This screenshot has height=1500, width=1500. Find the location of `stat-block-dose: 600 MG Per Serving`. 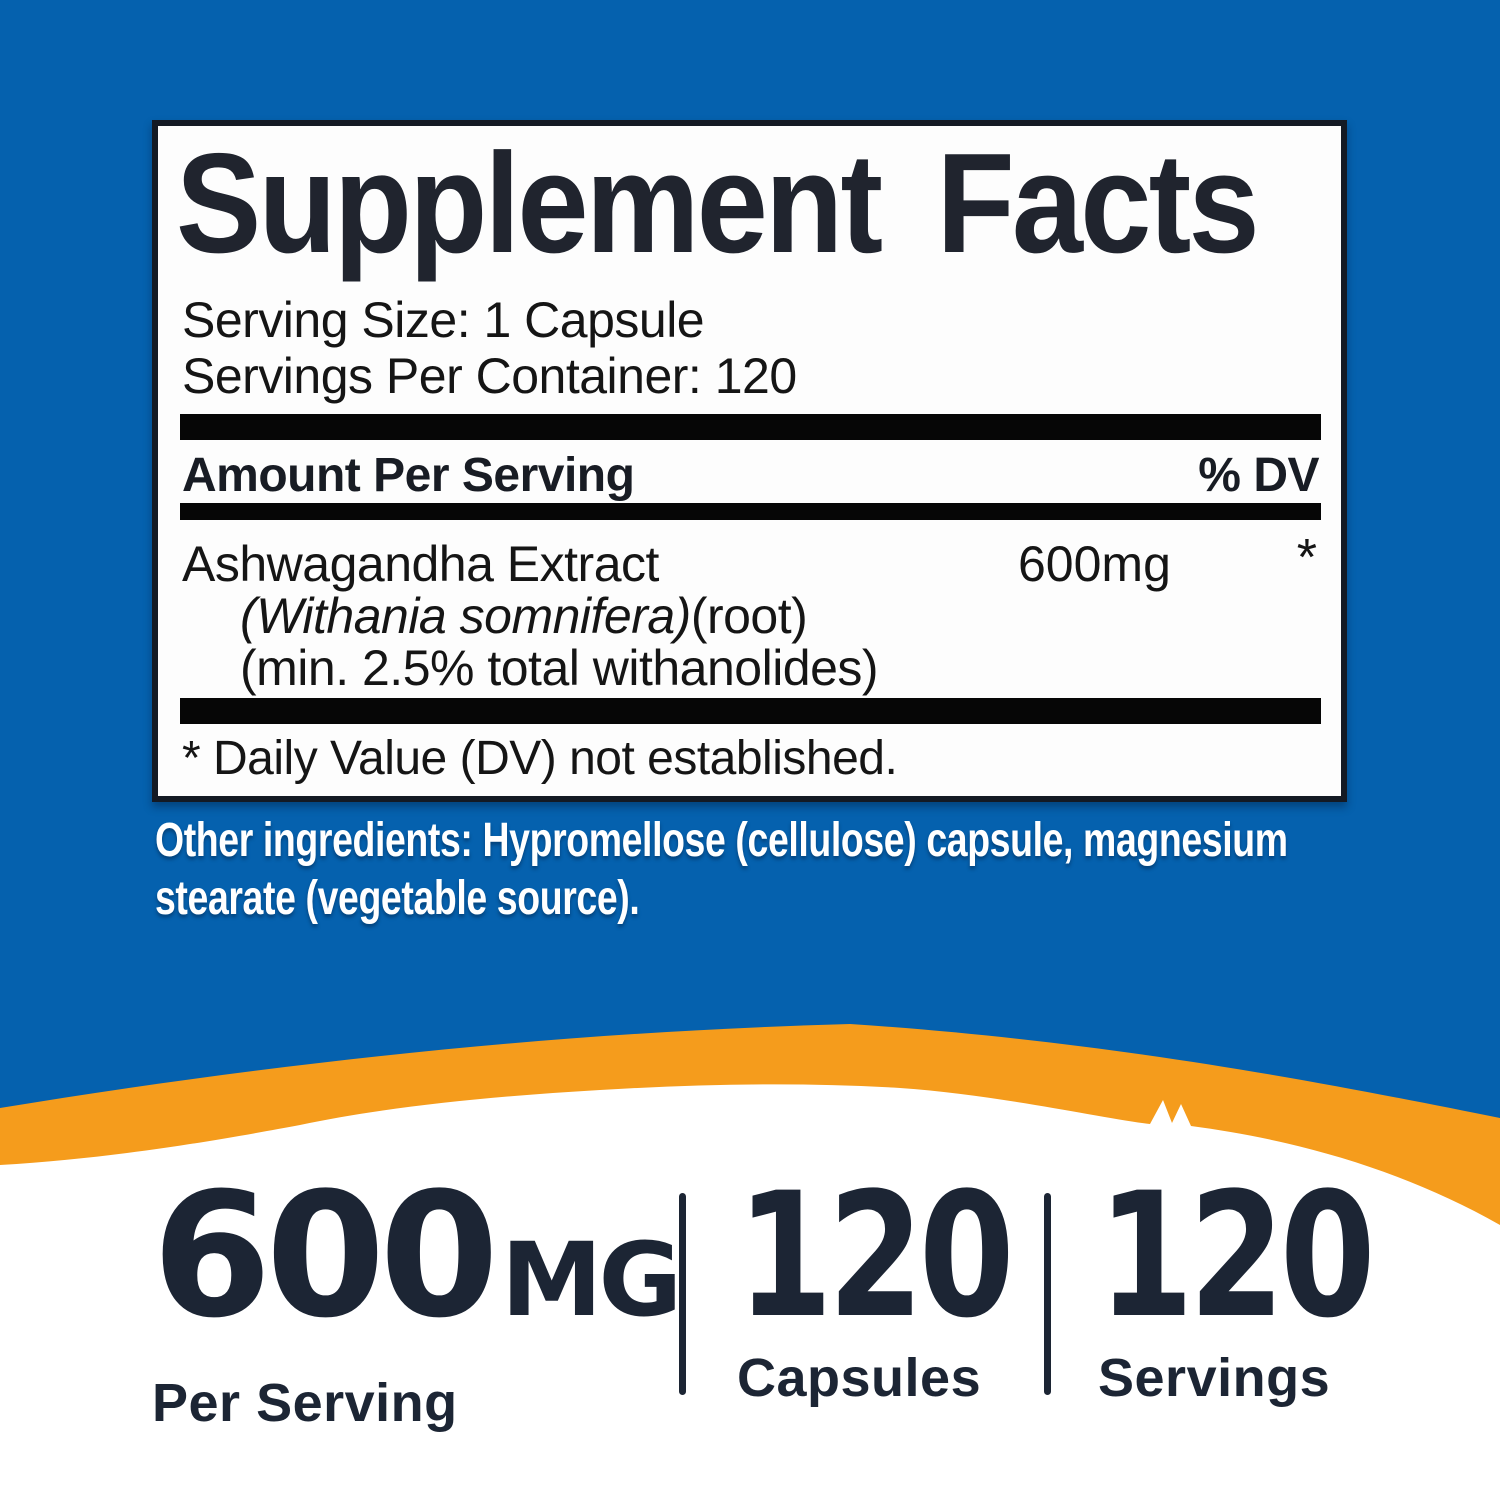

stat-block-dose: 600 MG Per Serving is located at coordinates (417, 1294).